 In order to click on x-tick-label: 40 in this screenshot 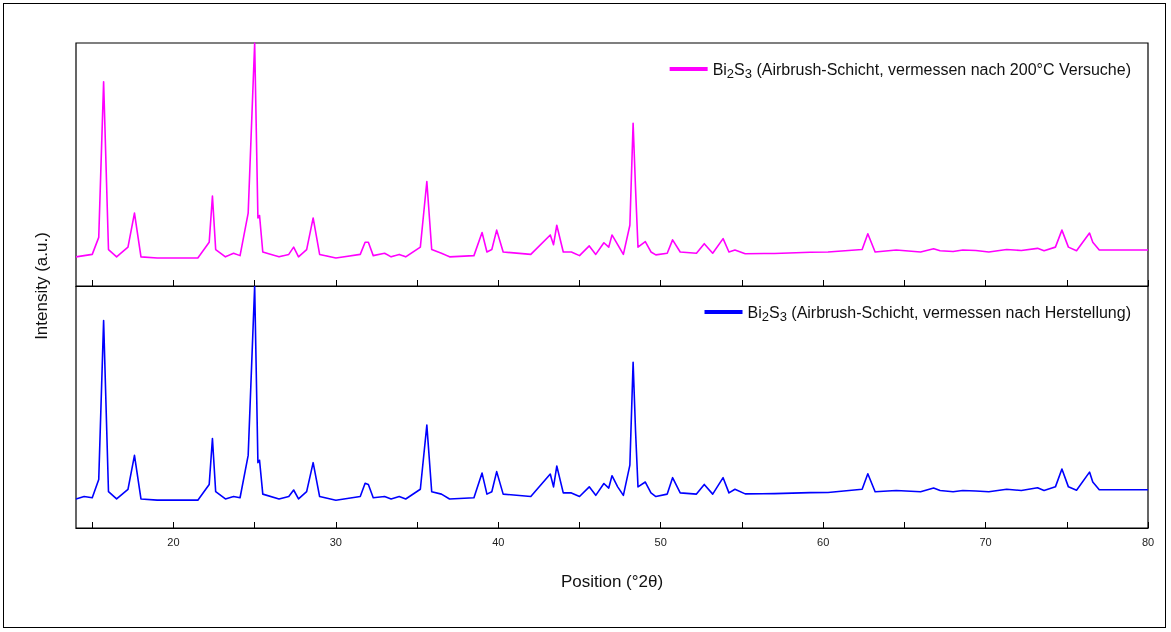, I will do `click(498, 541)`.